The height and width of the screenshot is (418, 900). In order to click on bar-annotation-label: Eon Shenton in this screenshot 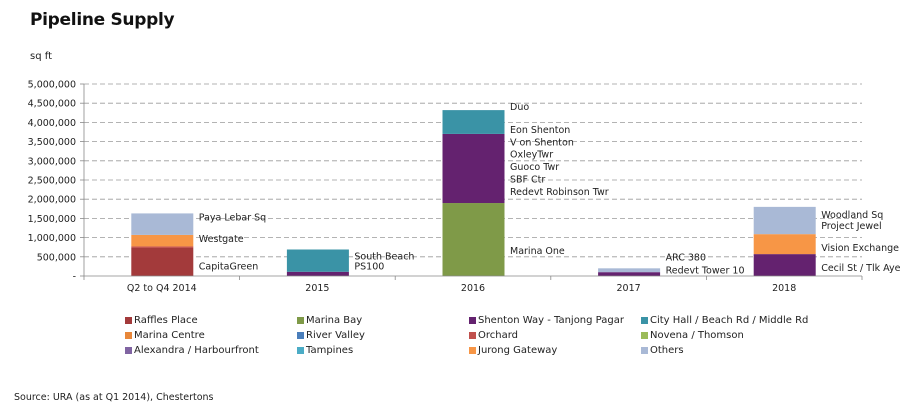, I will do `click(540, 130)`.